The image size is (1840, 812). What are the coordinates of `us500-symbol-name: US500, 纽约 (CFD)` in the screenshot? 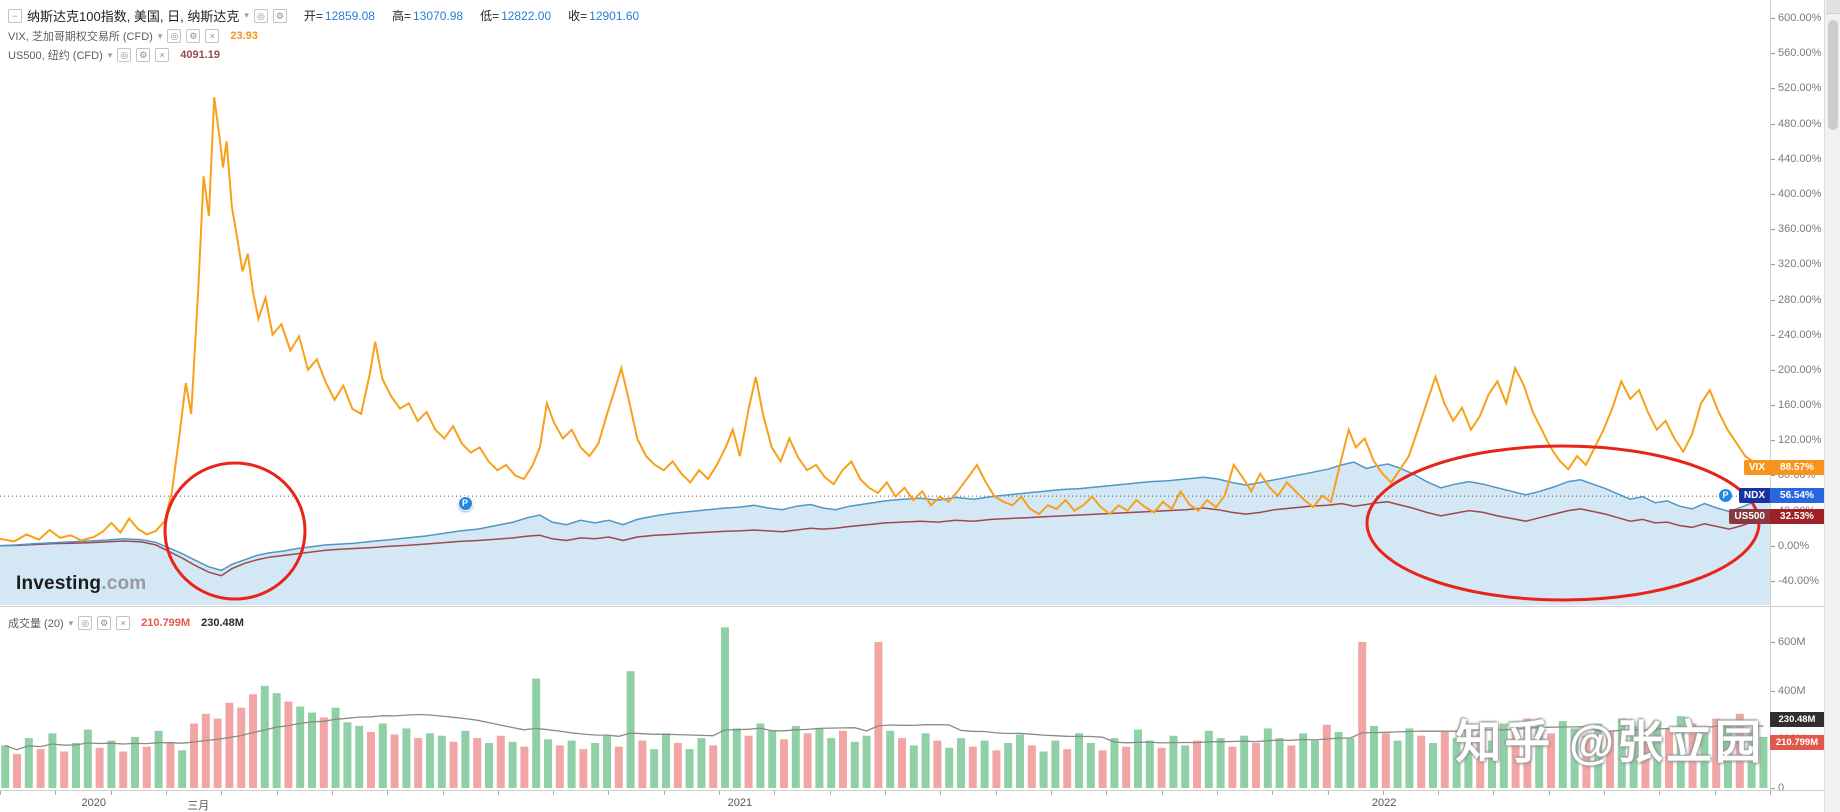 It's located at (55, 56).